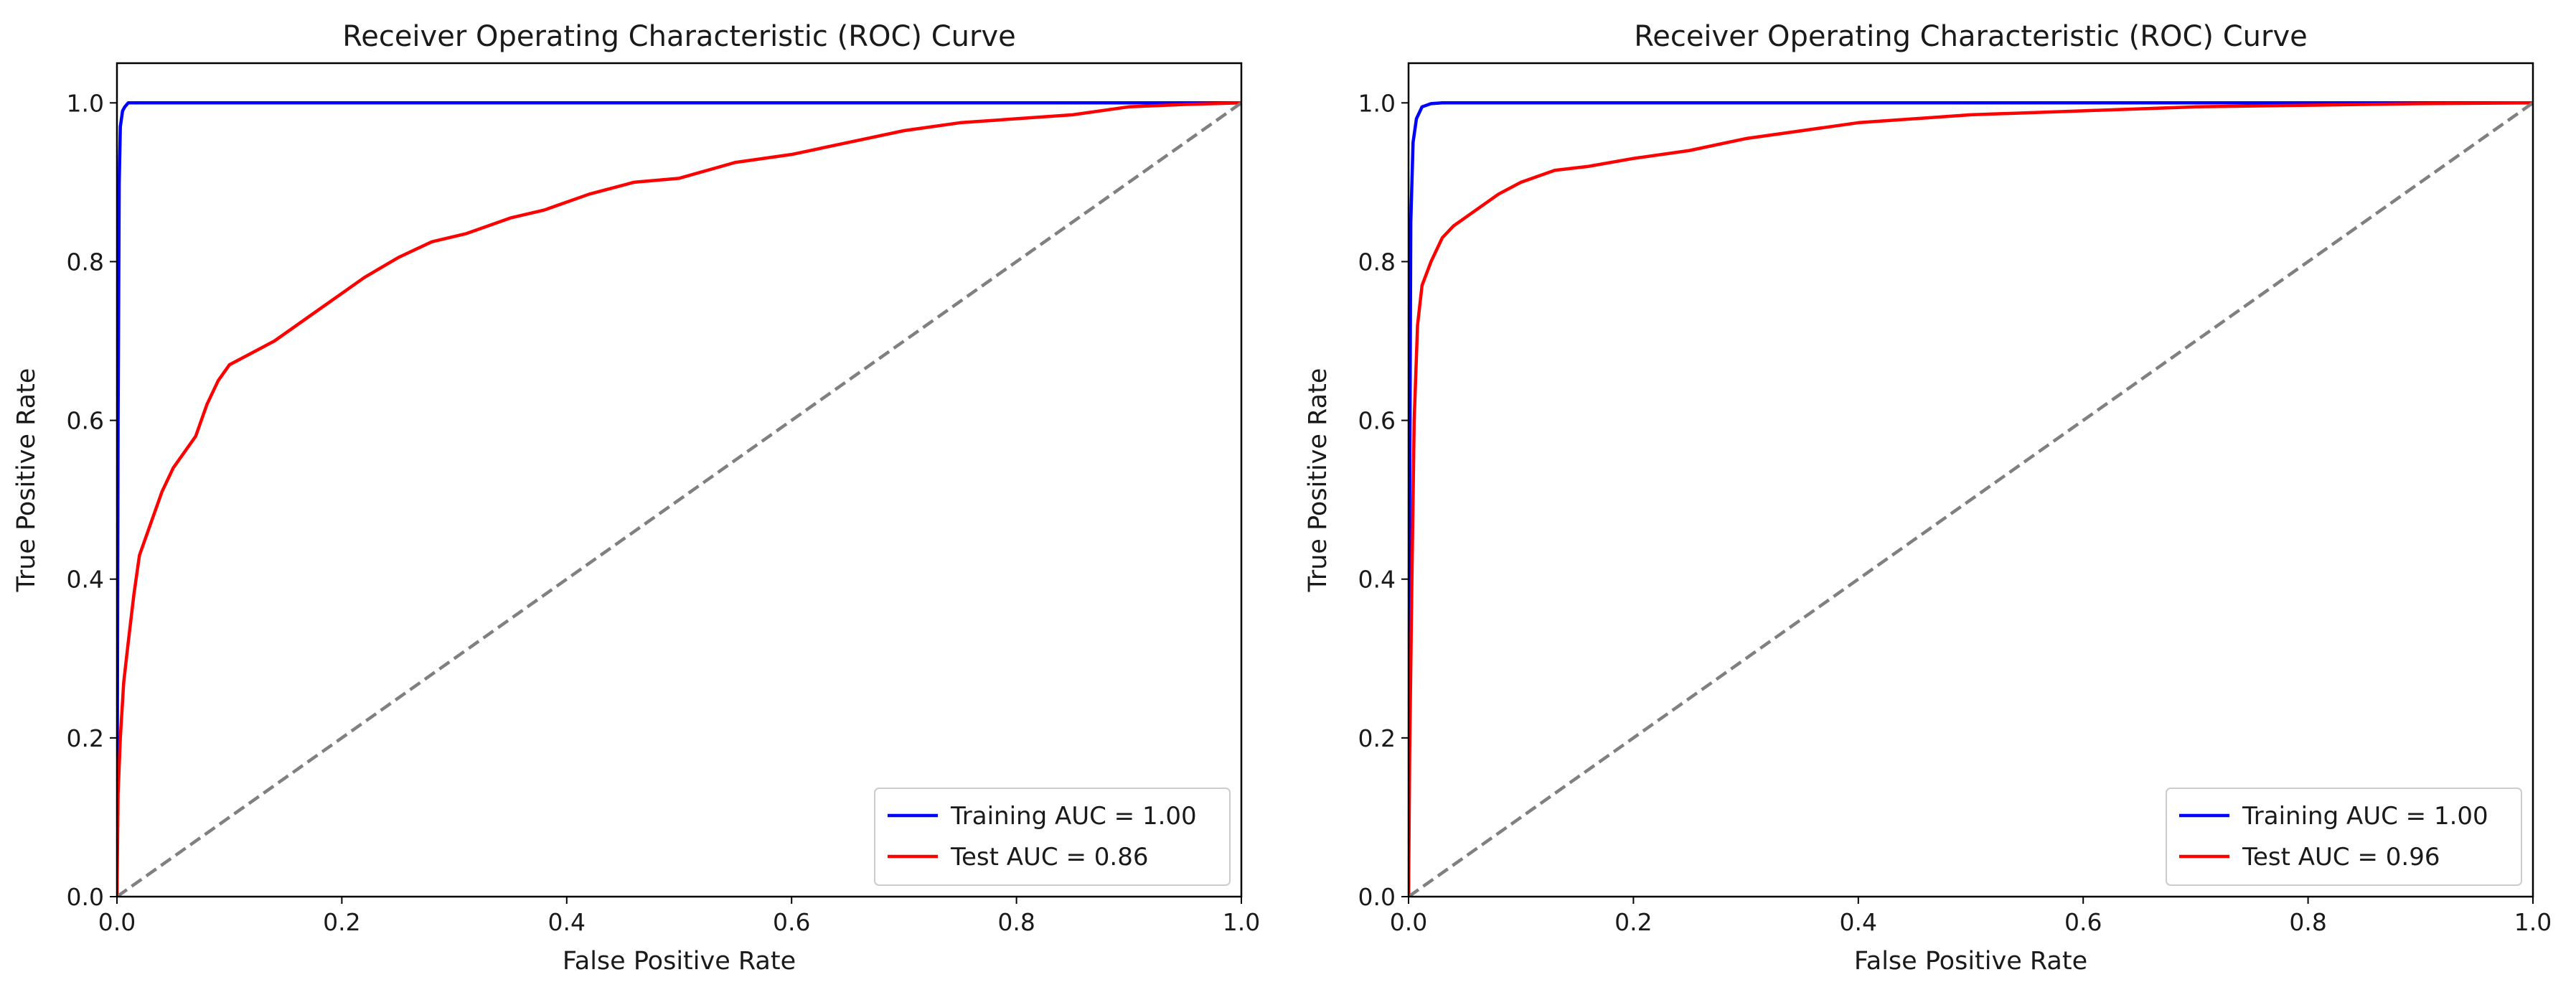  Describe the element at coordinates (2341, 857) in the screenshot. I see `legend-entry-label: Test AUC = 0.96` at that location.